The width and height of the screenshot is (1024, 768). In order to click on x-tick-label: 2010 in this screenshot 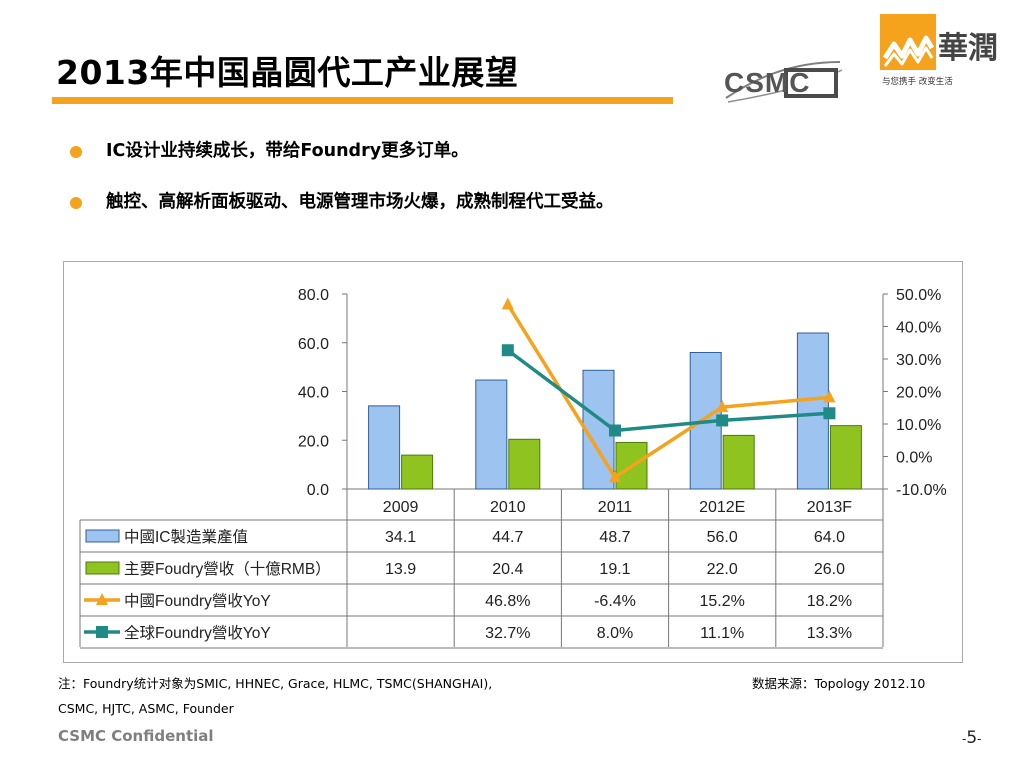, I will do `click(508, 507)`.